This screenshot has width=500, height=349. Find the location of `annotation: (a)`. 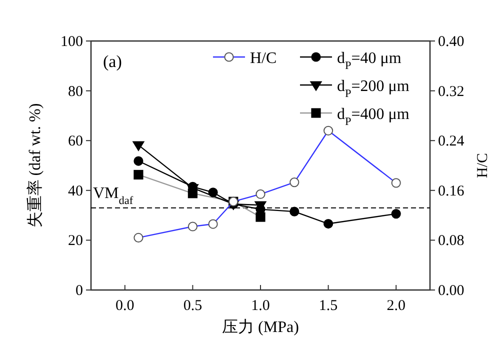

annotation: (a) is located at coordinates (112, 61).